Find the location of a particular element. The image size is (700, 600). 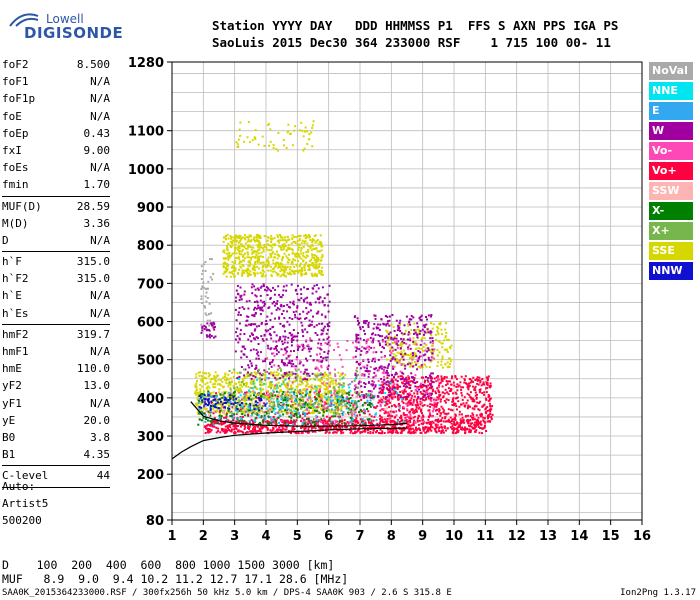

param-value: N/A is located at coordinates (100, 168).